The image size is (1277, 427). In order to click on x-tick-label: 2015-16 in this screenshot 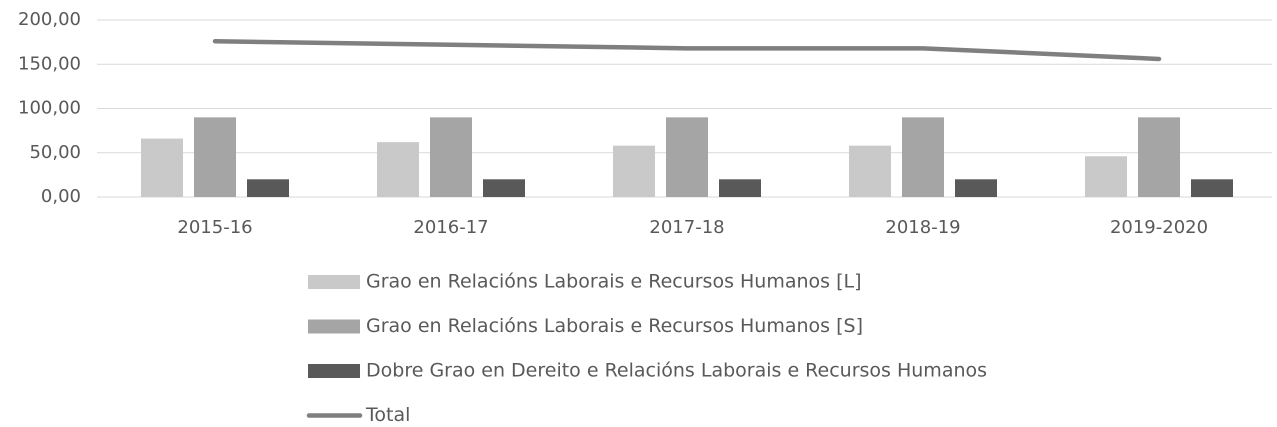, I will do `click(214, 227)`.